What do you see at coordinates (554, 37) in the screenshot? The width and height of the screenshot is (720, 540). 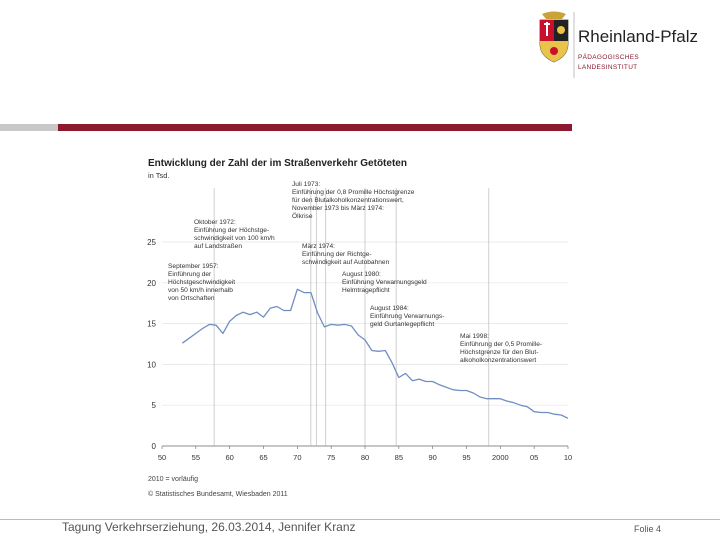 I see `coat-of-arms-icon` at bounding box center [554, 37].